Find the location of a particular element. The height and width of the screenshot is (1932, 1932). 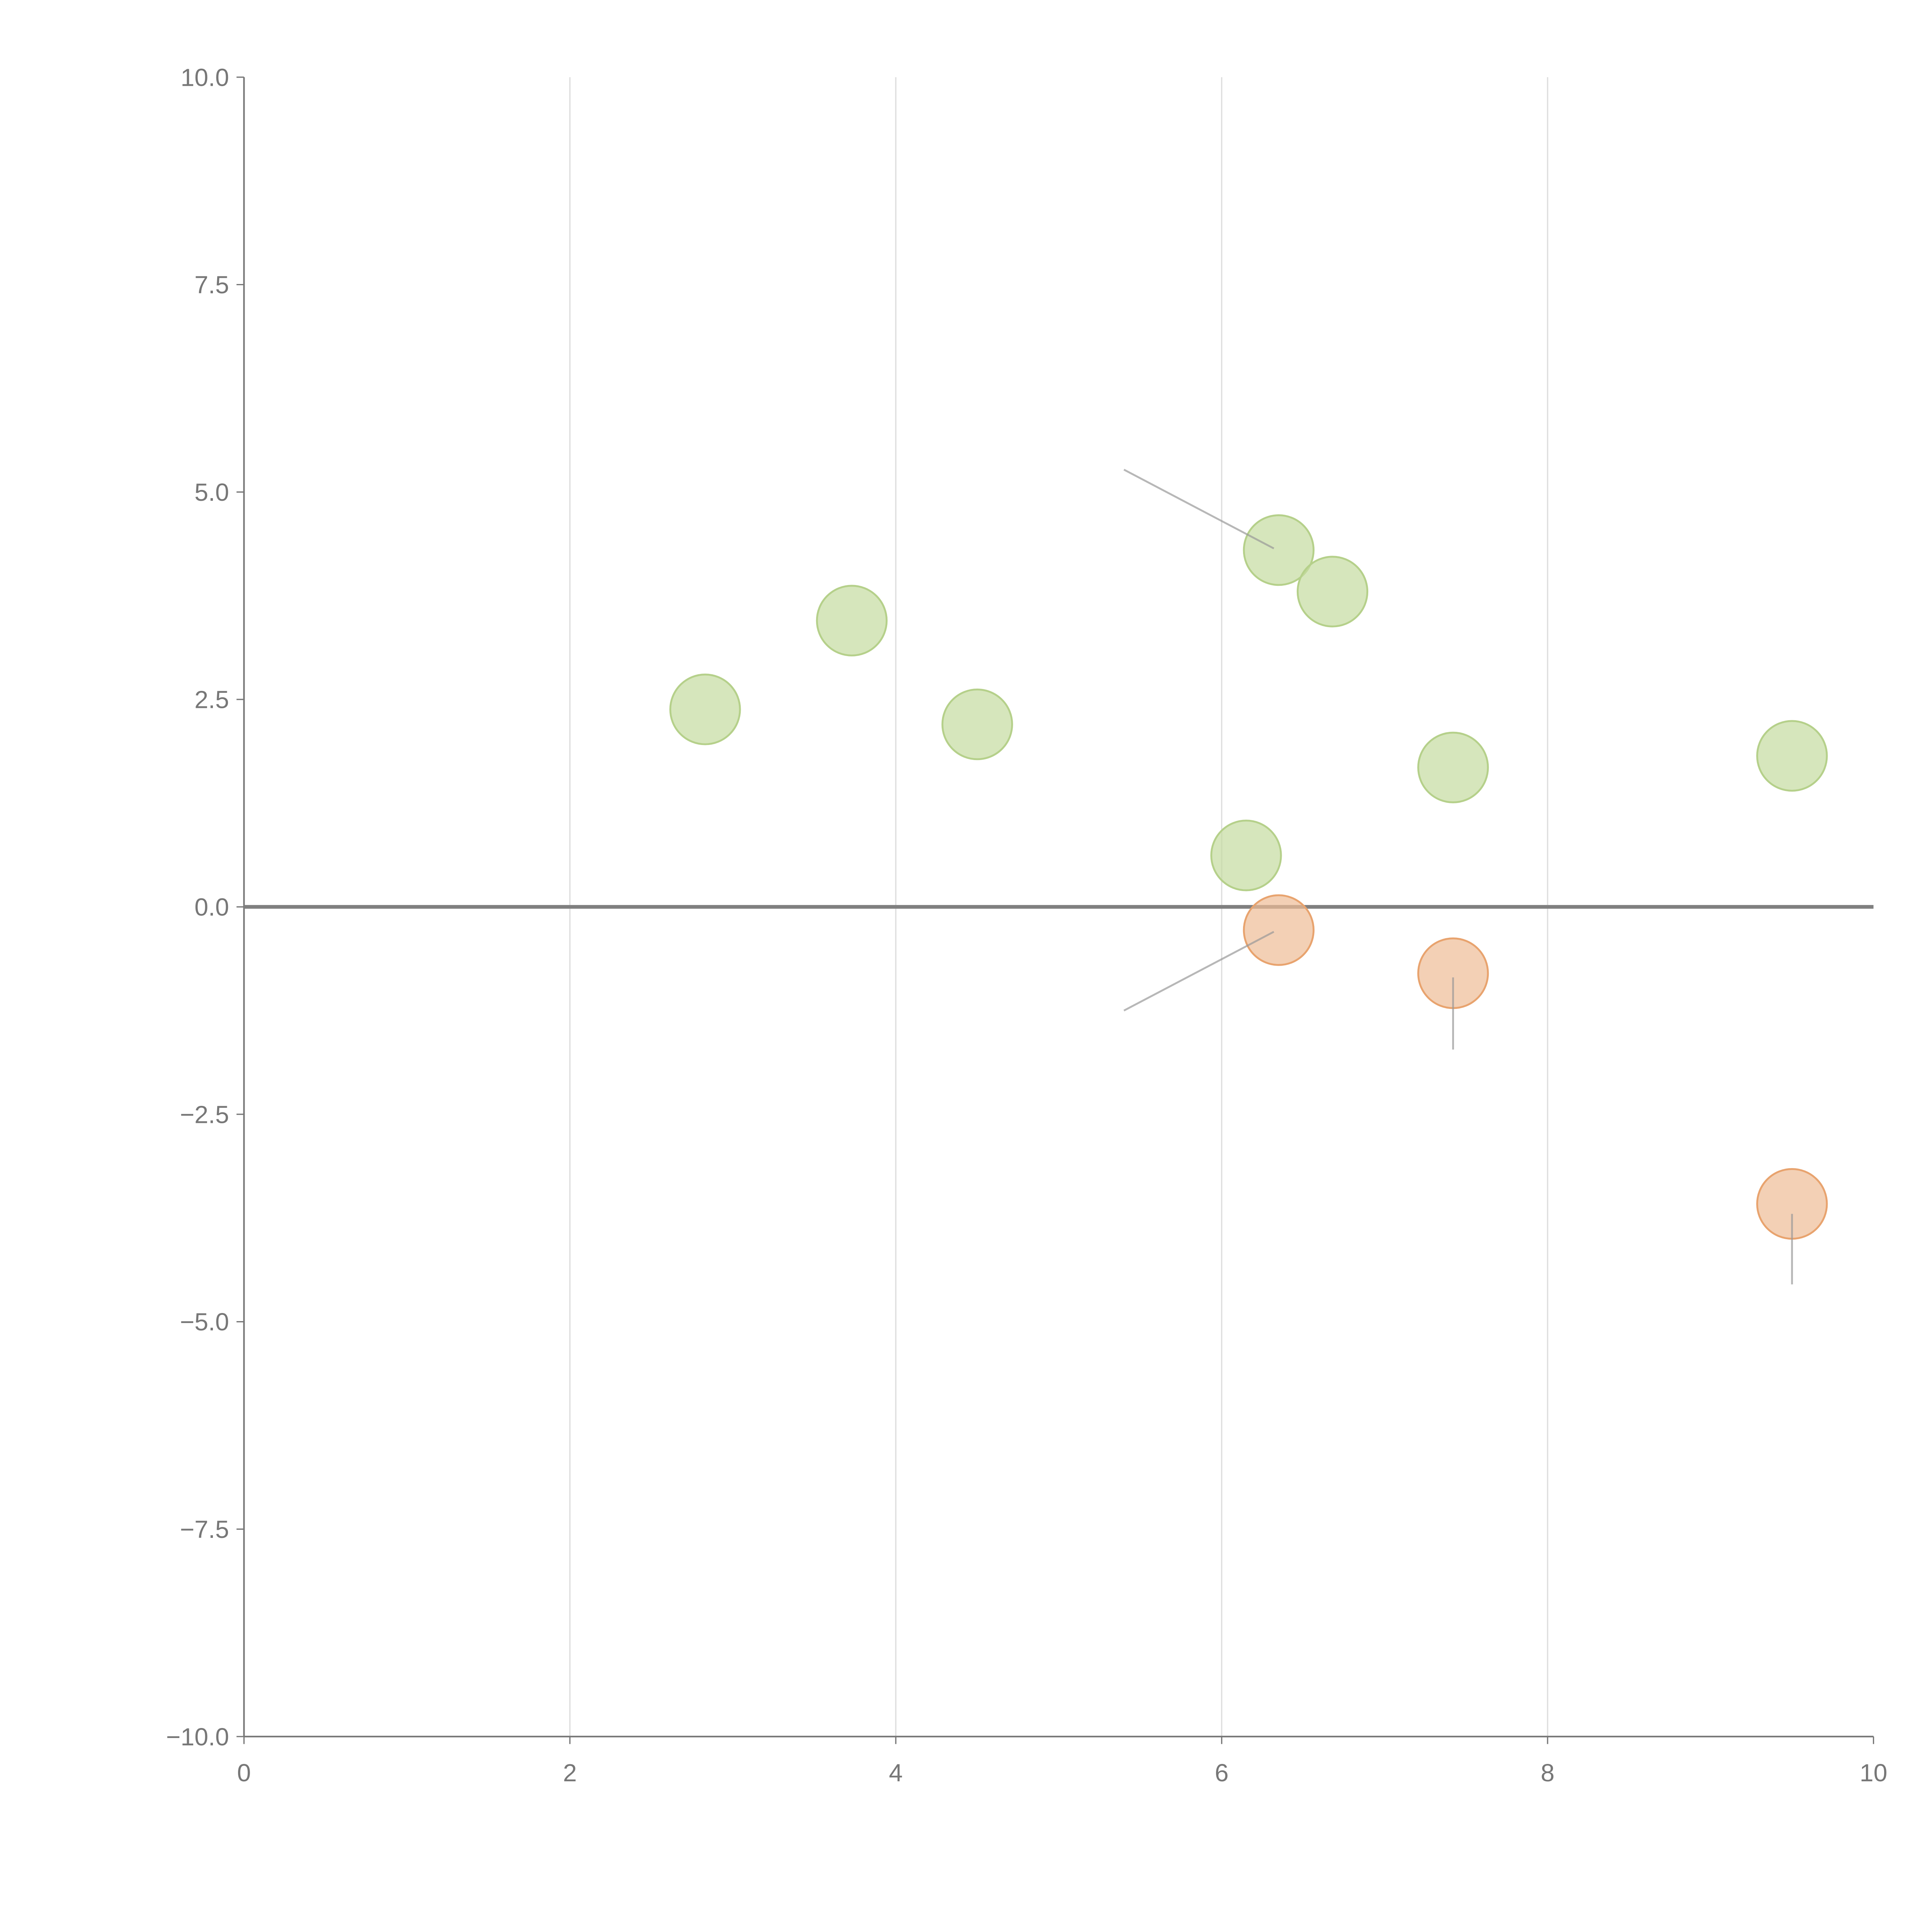

y-tick-label: −7.5 is located at coordinates (205, 1529).